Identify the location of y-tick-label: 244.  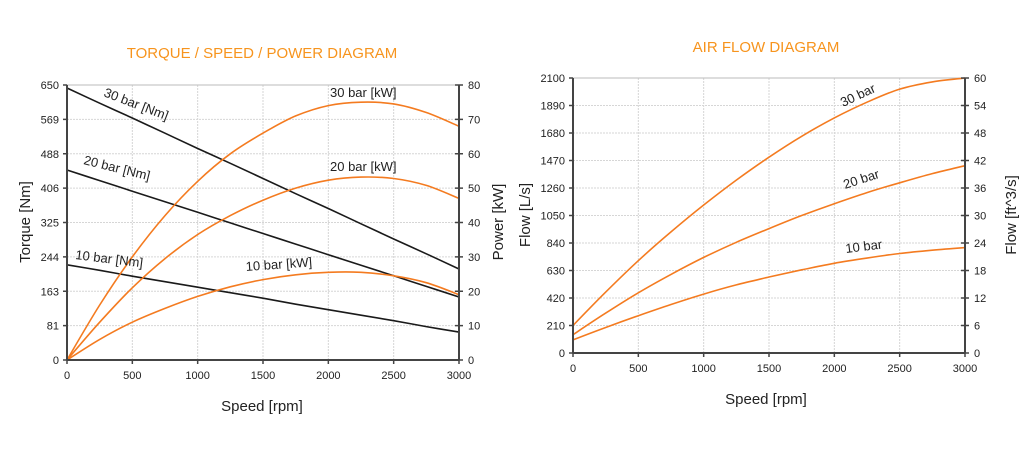
(50, 258).